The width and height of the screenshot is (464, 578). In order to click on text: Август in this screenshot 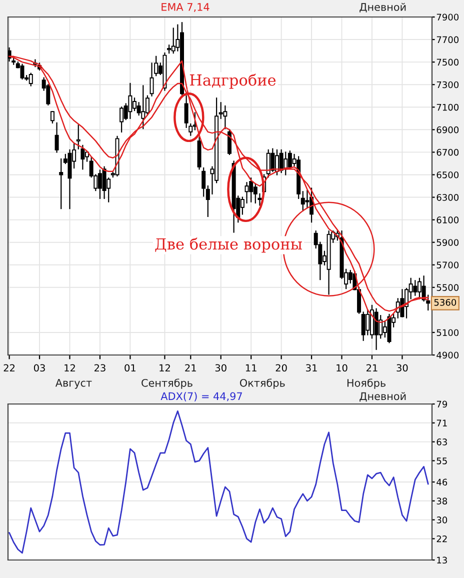, I will do `click(73, 384)`.